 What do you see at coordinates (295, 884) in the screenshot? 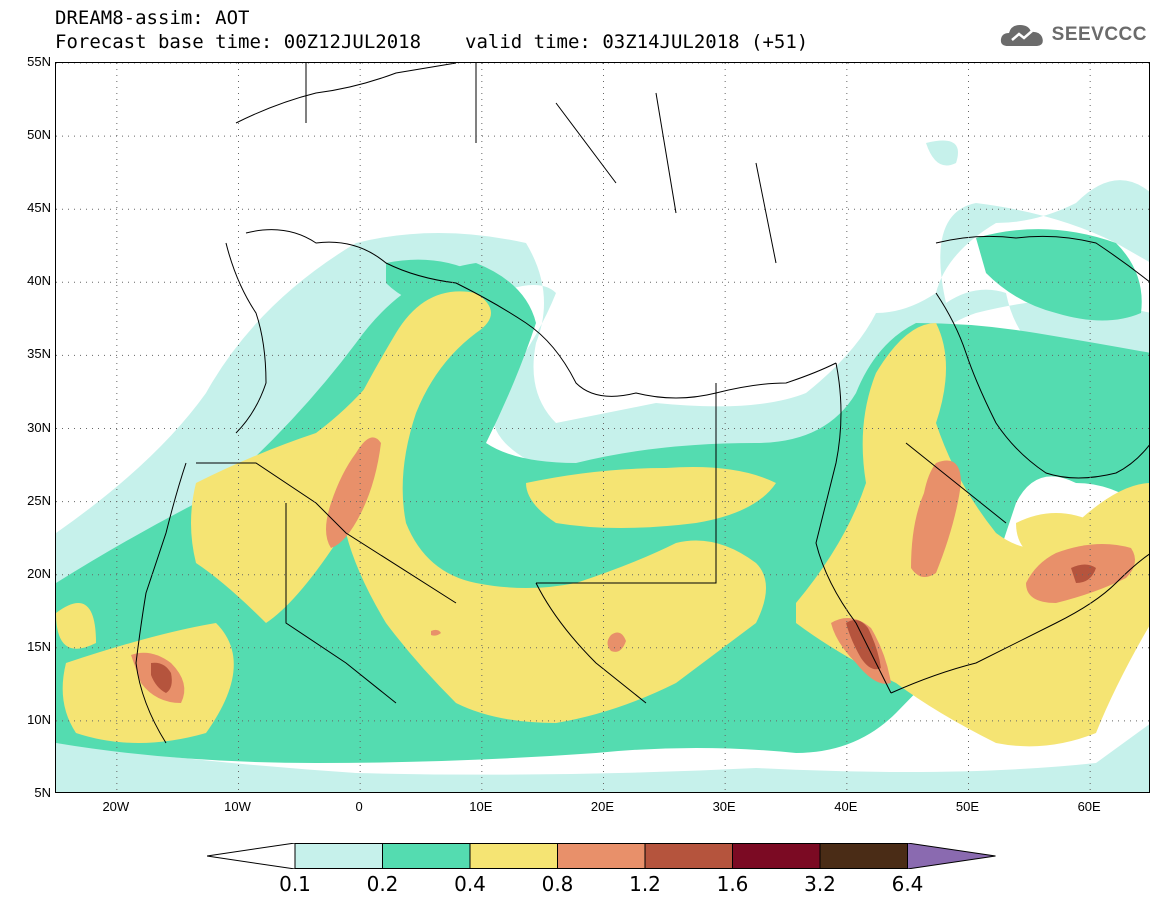
I see `colorbar-level-label: 0.1` at bounding box center [295, 884].